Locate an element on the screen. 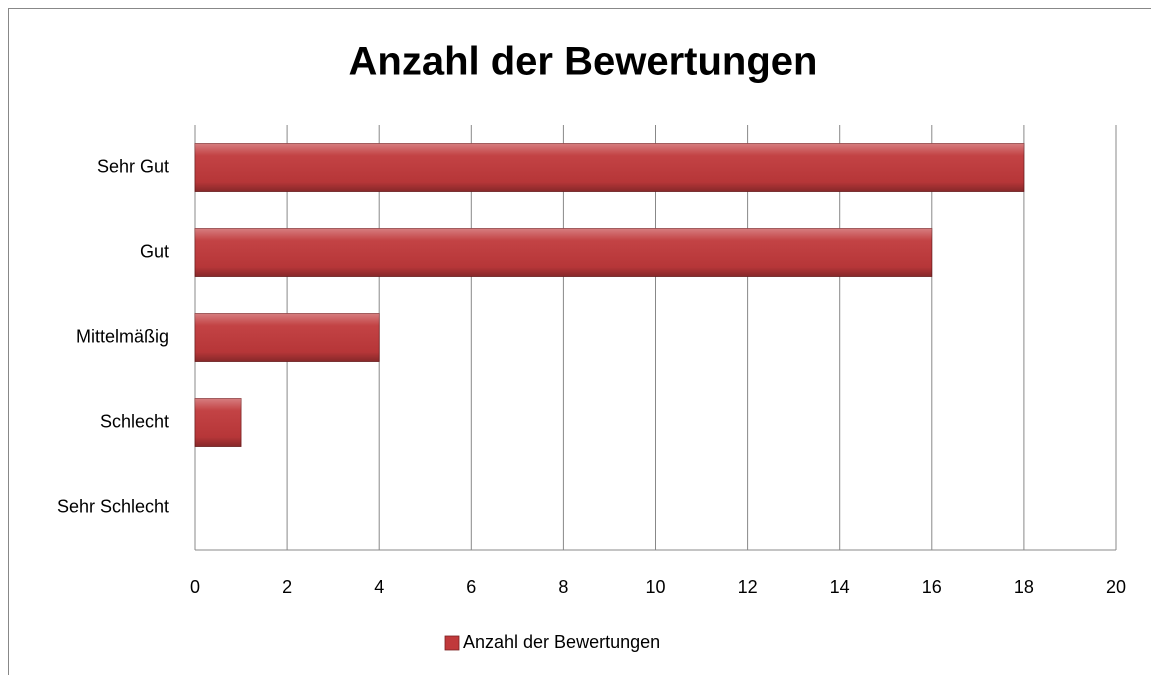  x-tick-label: 4 is located at coordinates (379, 587).